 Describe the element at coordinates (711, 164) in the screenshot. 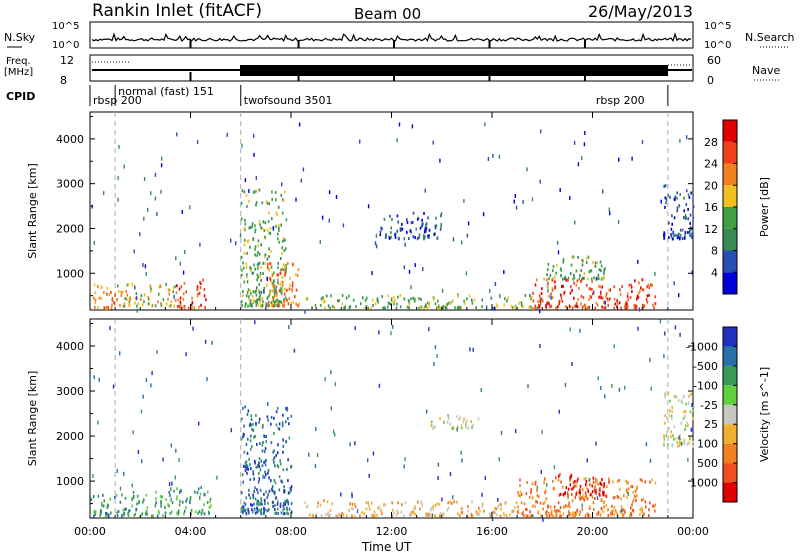

I see `colorbar-tick-label: 24` at that location.